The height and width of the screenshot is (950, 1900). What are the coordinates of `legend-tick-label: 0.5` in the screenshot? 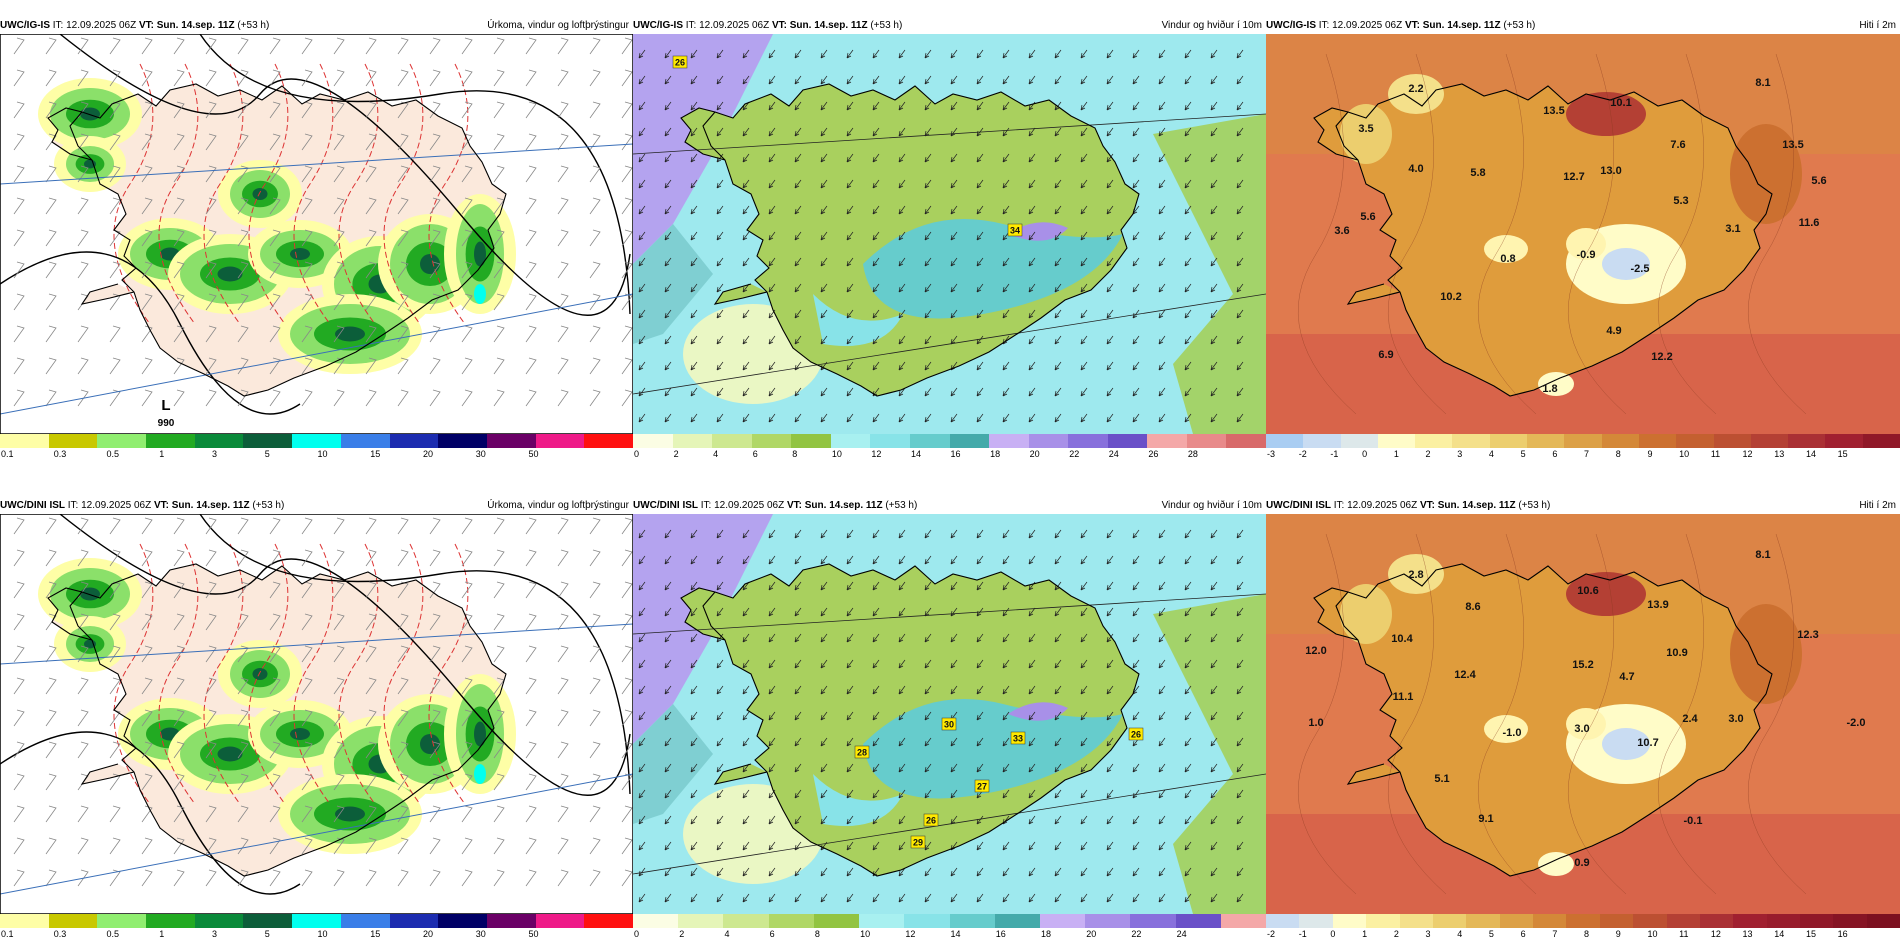 It's located at (113, 934).